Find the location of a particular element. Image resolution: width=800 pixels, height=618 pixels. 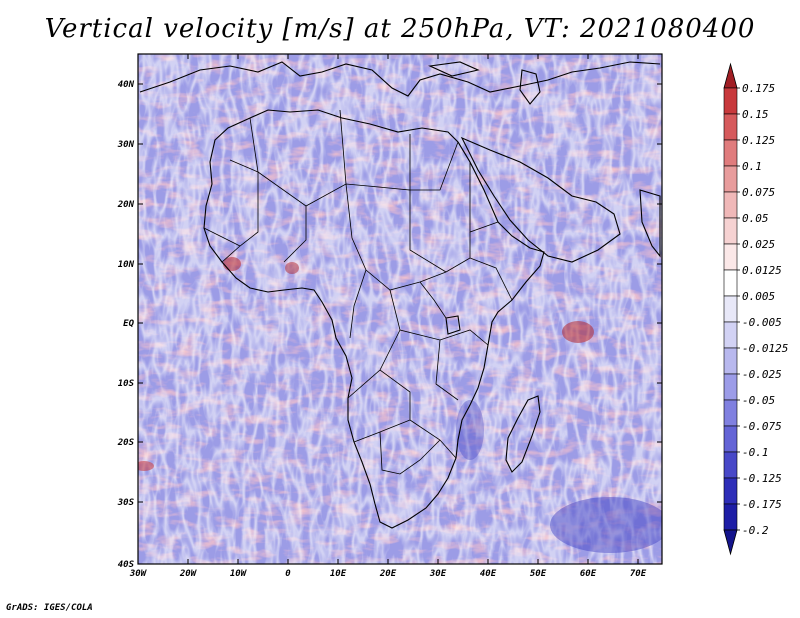

colorbar-label: 0.0125 is located at coordinates (762, 270).